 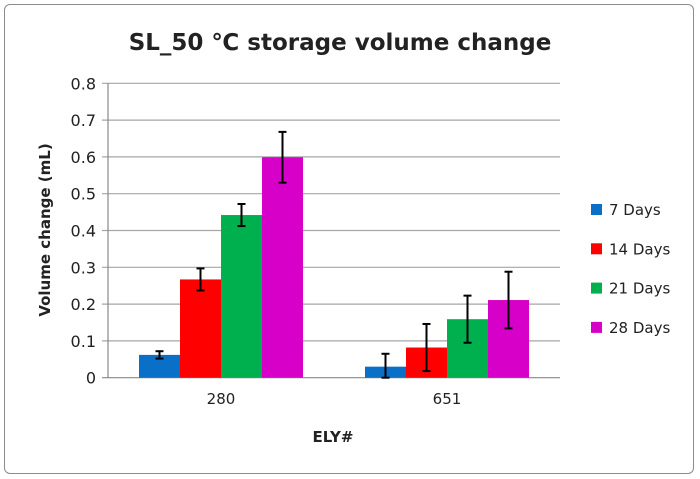 What do you see at coordinates (635, 210) in the screenshot?
I see `legend-label: 7 Days` at bounding box center [635, 210].